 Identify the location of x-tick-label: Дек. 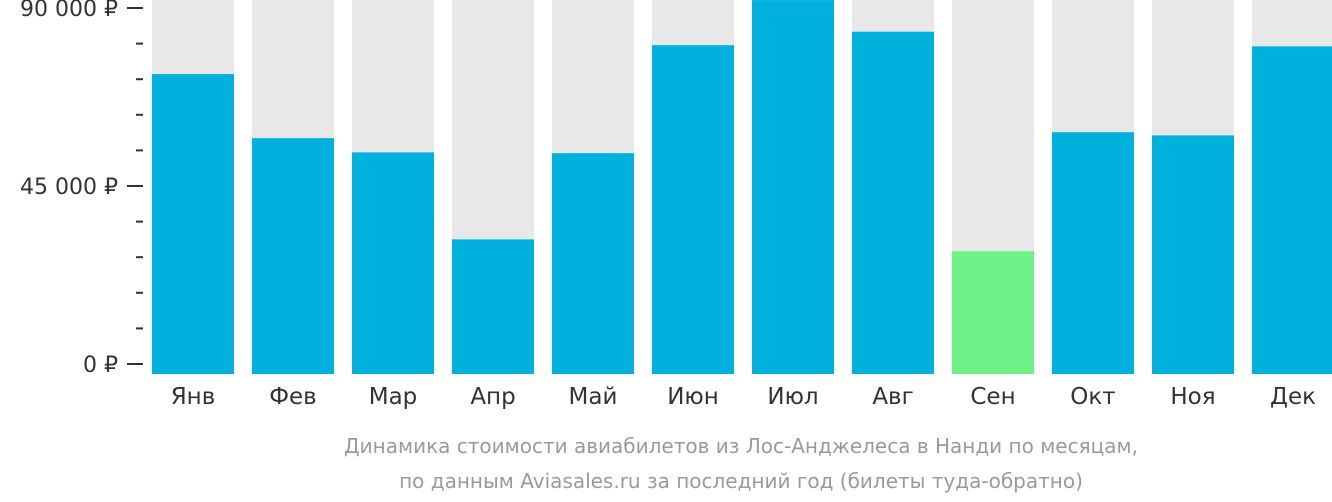
(1293, 397).